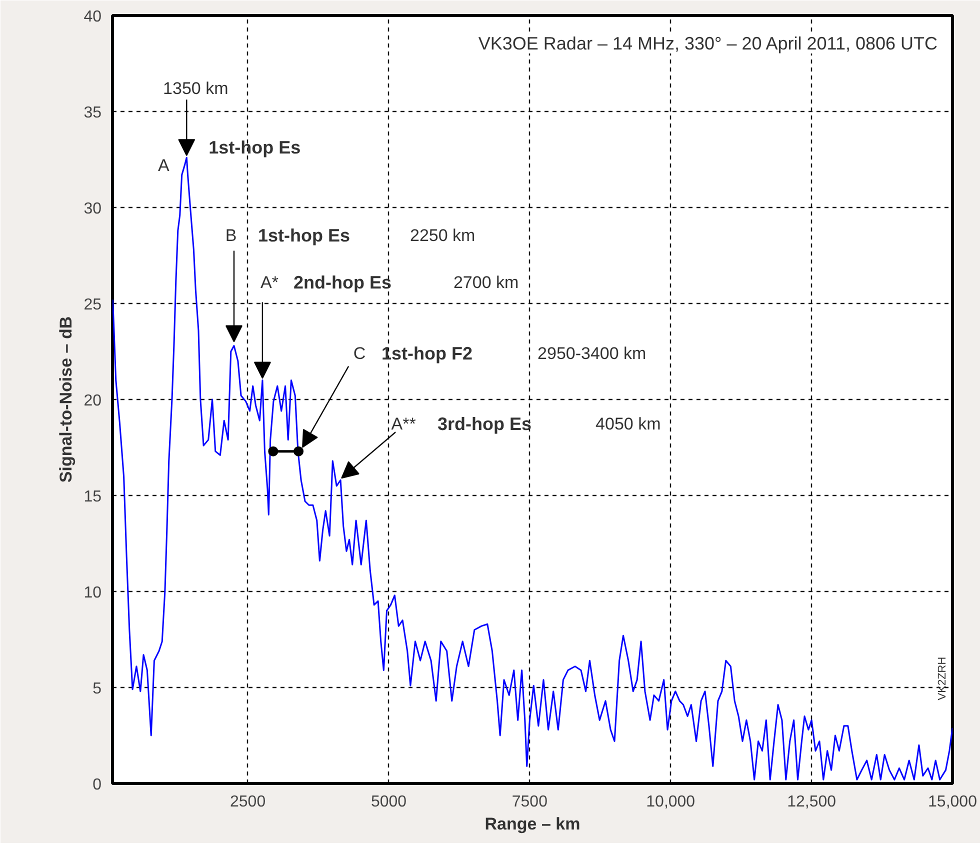  Describe the element at coordinates (708, 44) in the screenshot. I see `text: VK3OE Radar – 14 MHz, 330° – 20 April 2011, 0806 UTC` at that location.